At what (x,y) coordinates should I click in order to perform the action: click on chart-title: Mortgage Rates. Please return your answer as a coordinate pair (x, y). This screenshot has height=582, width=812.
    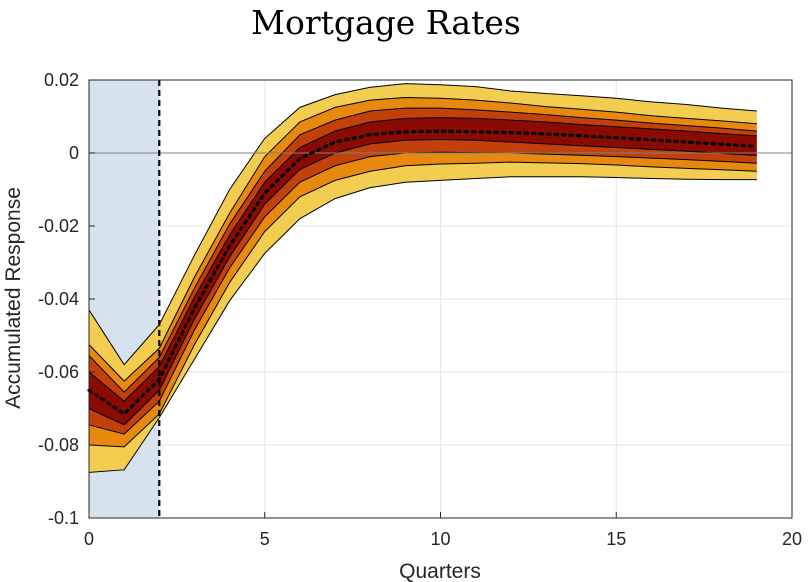
    Looking at the image, I should click on (386, 22).